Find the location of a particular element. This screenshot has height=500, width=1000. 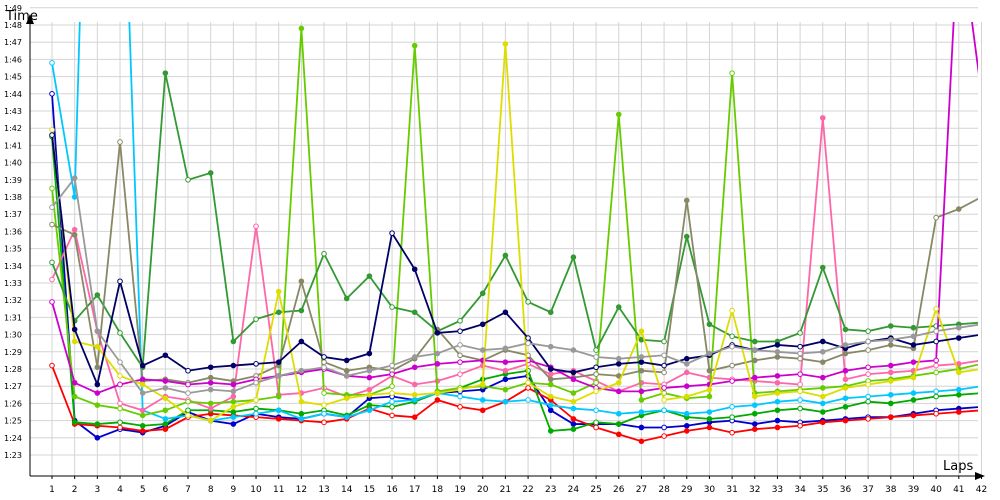

x-tick-label: 16 is located at coordinates (392, 490).